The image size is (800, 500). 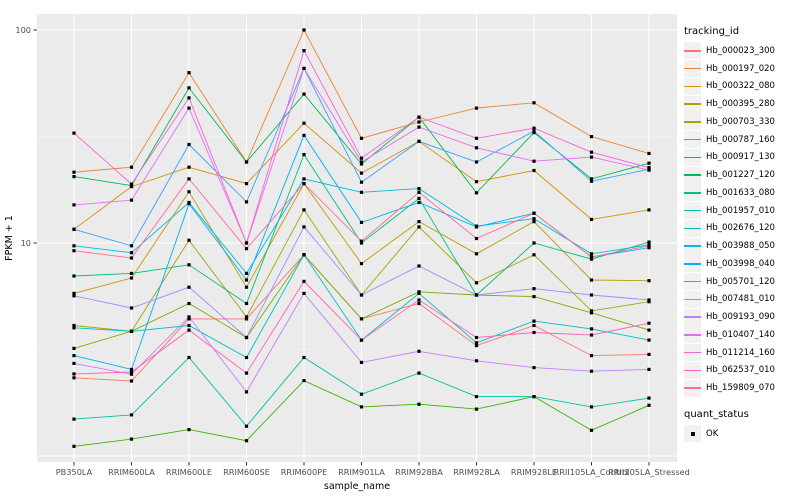 I want to click on legend-entry-label: Hb_000787_160, so click(x=740, y=139).